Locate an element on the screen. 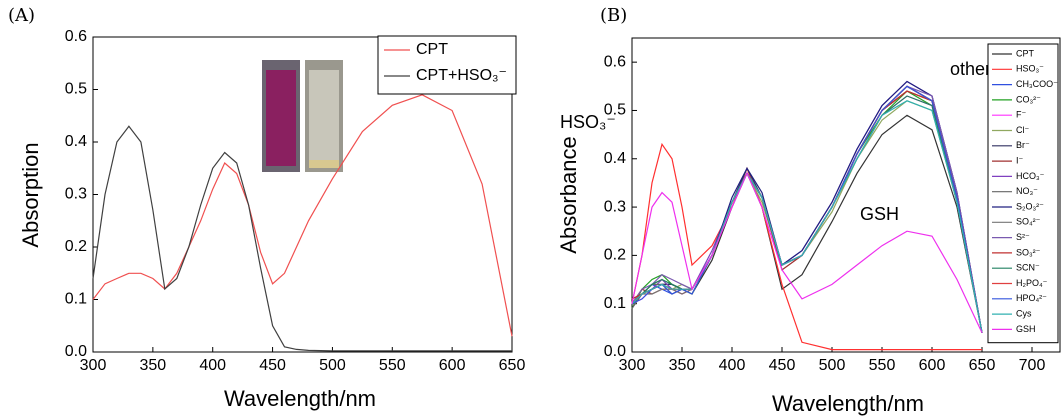  legend-label: SO₃²⁻ is located at coordinates (1028, 252).